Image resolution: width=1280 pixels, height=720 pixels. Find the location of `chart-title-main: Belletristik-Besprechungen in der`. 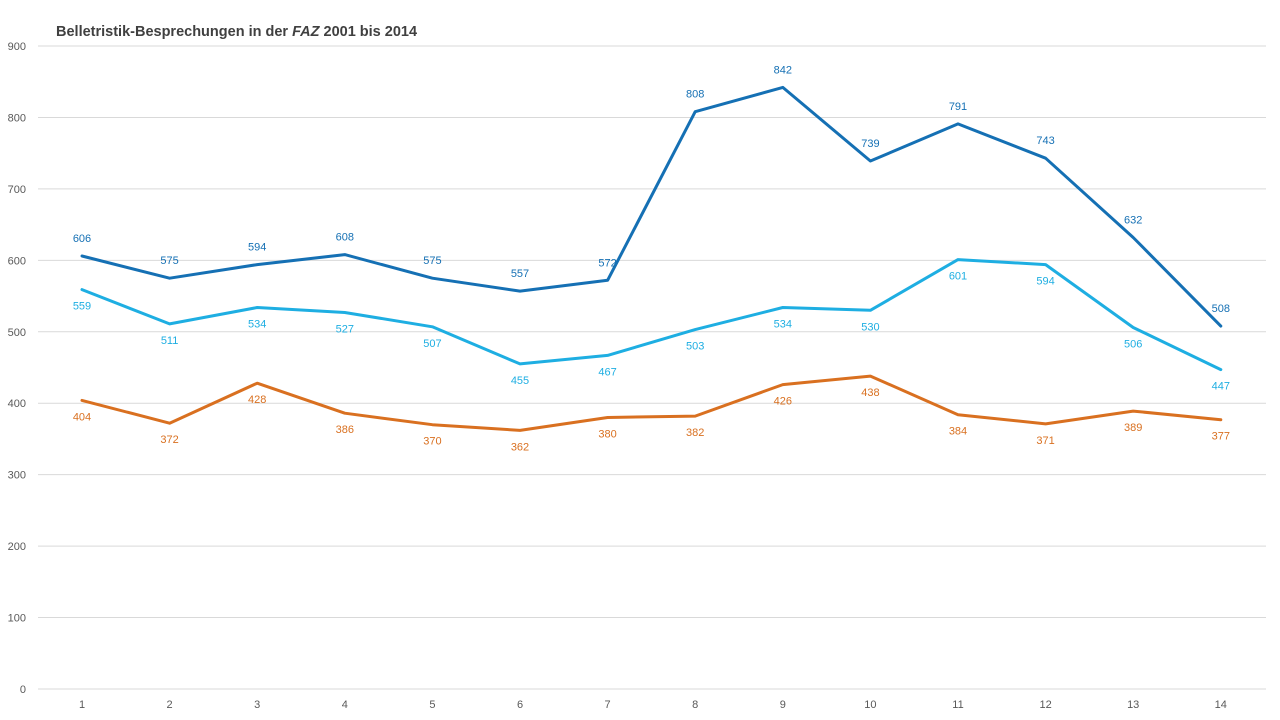

chart-title-main: Belletristik-Besprechungen in der is located at coordinates (172, 32).